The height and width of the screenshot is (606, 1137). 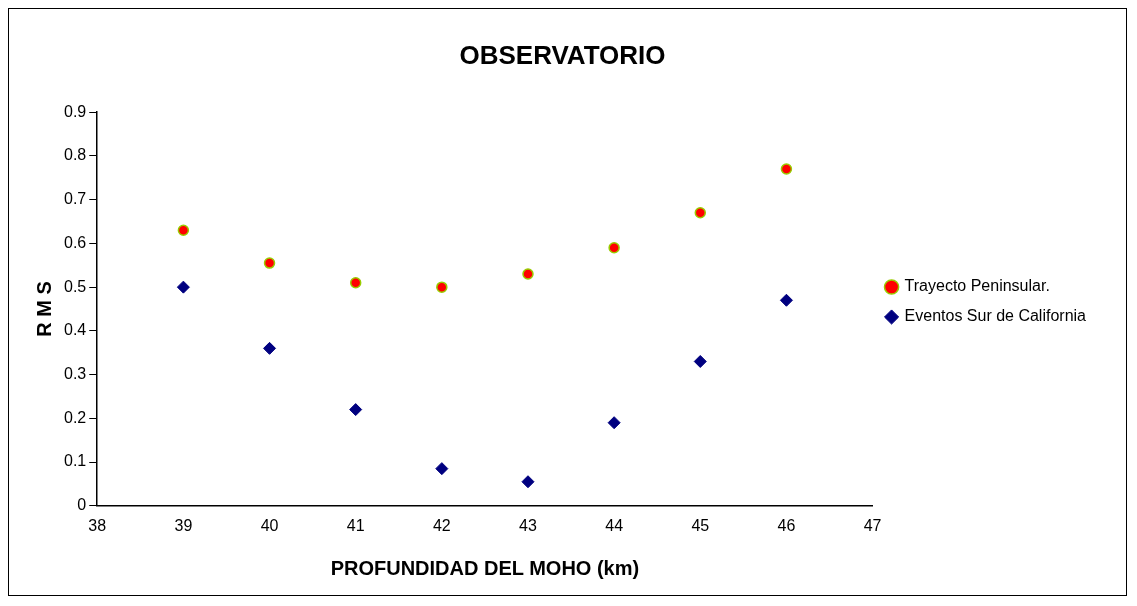 What do you see at coordinates (75, 461) in the screenshot?
I see `y-tick-label: 0.1` at bounding box center [75, 461].